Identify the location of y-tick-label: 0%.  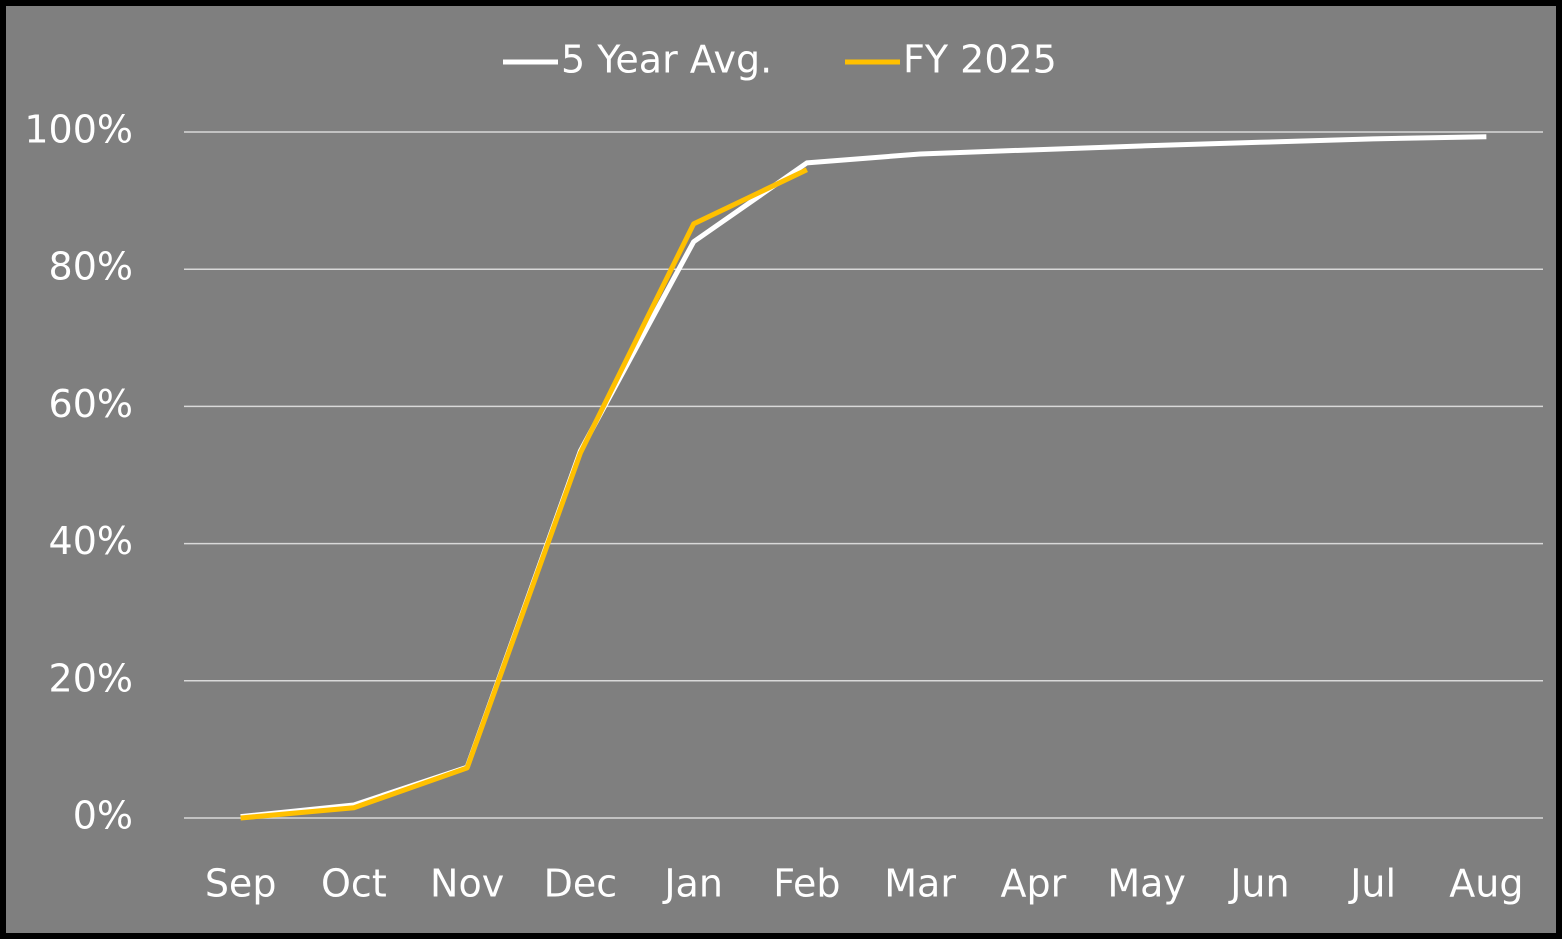
(103, 816).